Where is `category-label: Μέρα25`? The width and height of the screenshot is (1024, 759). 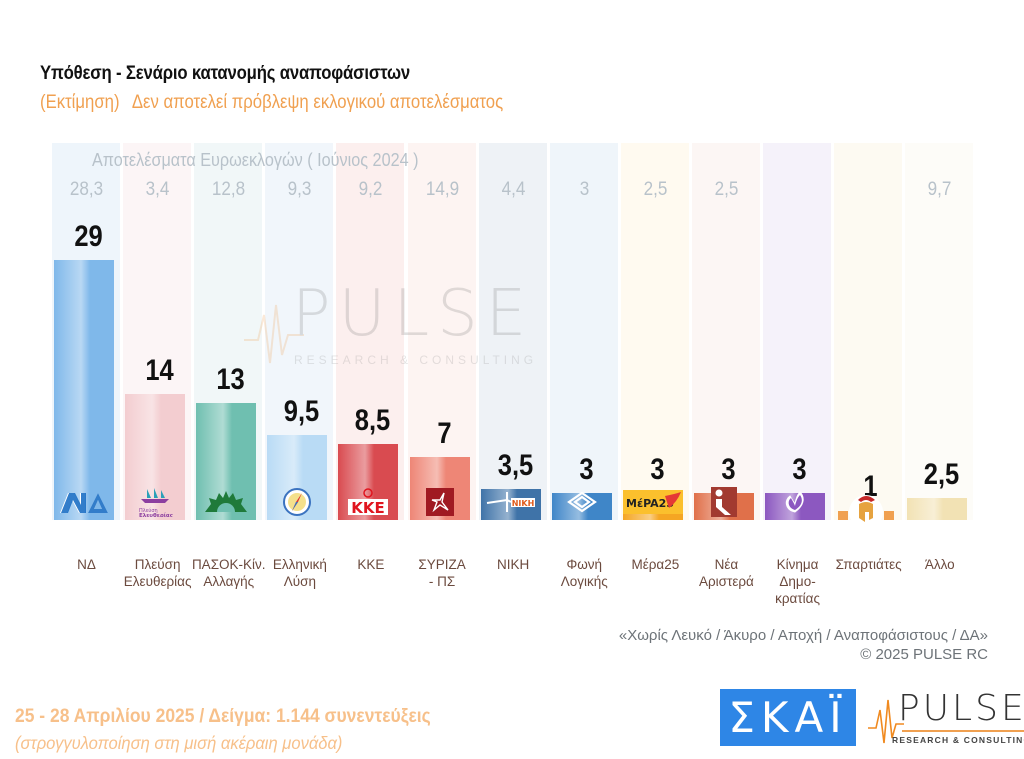 category-label: Μέρα25 is located at coordinates (655, 564).